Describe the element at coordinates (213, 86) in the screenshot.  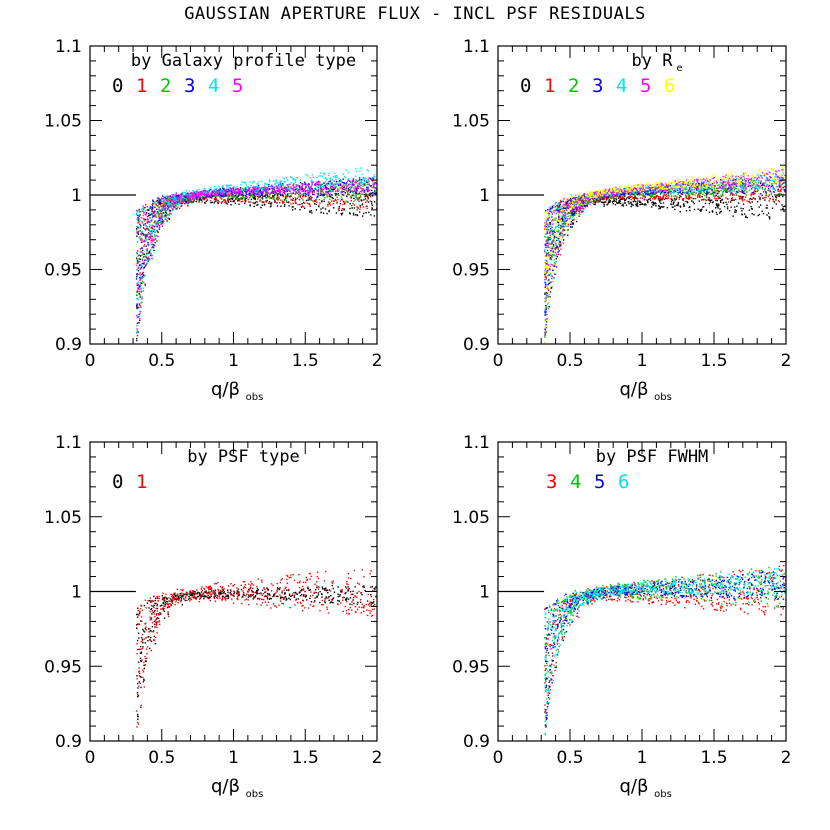
I see `legend-entry-4: 4` at that location.